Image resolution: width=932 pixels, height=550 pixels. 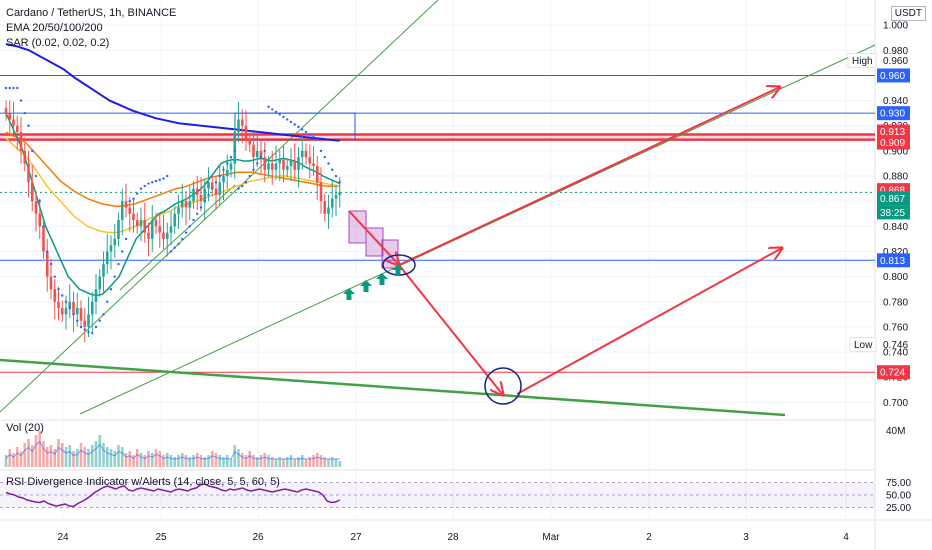 What do you see at coordinates (863, 345) in the screenshot?
I see `low-label: Low` at bounding box center [863, 345].